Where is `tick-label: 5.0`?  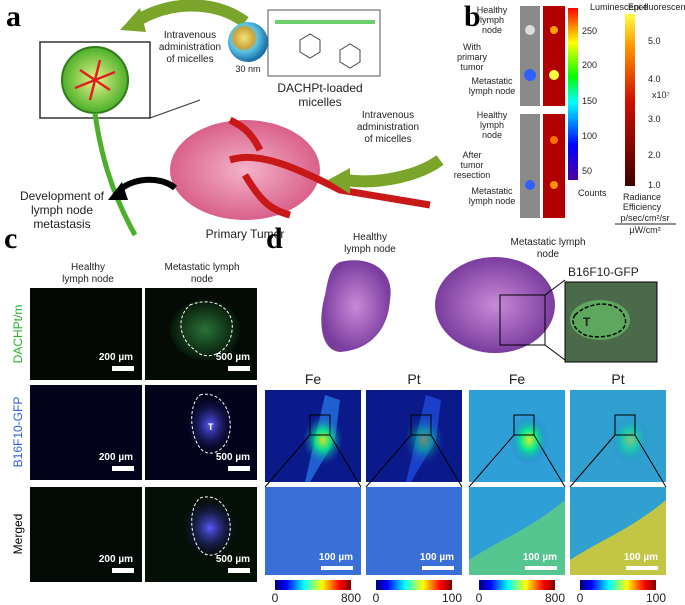 tick-label: 5.0 is located at coordinates (654, 41).